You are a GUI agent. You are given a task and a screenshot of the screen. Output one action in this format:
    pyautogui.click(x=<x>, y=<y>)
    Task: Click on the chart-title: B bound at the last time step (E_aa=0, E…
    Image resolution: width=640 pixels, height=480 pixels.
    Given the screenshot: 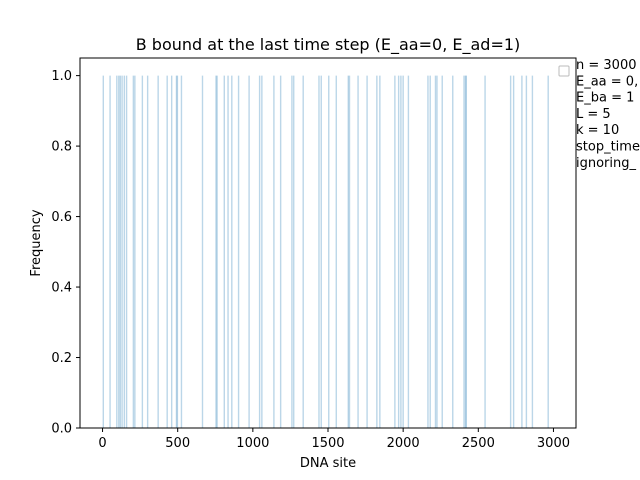 What is the action you would take?
    pyautogui.click(x=328, y=45)
    